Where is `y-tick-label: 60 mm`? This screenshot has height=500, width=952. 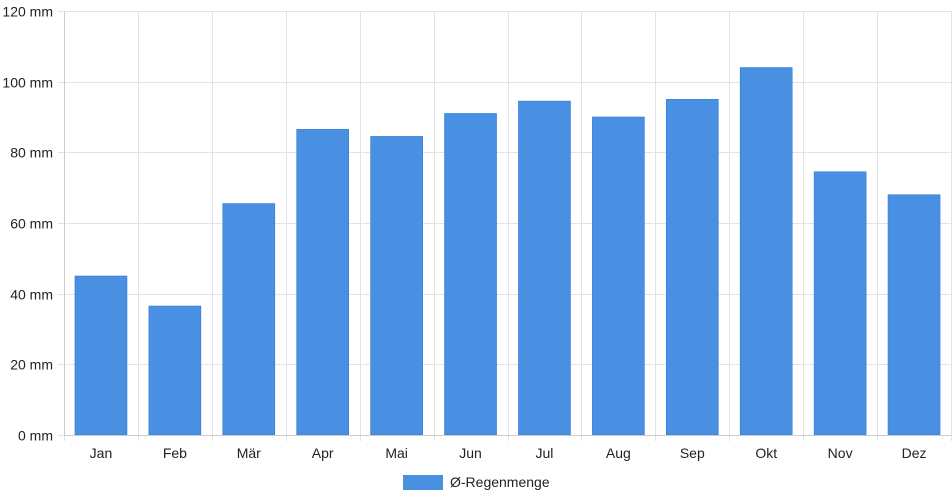
y-tick-label: 60 mm is located at coordinates (31, 224).